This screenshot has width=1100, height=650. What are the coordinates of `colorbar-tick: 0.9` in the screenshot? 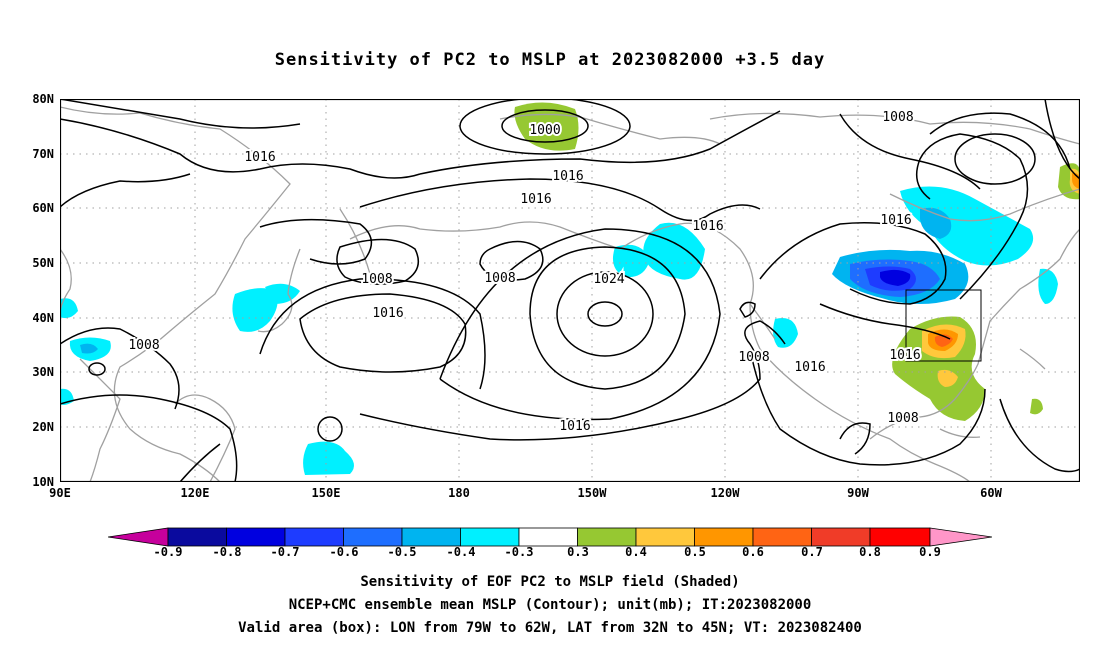 It's located at (930, 552).